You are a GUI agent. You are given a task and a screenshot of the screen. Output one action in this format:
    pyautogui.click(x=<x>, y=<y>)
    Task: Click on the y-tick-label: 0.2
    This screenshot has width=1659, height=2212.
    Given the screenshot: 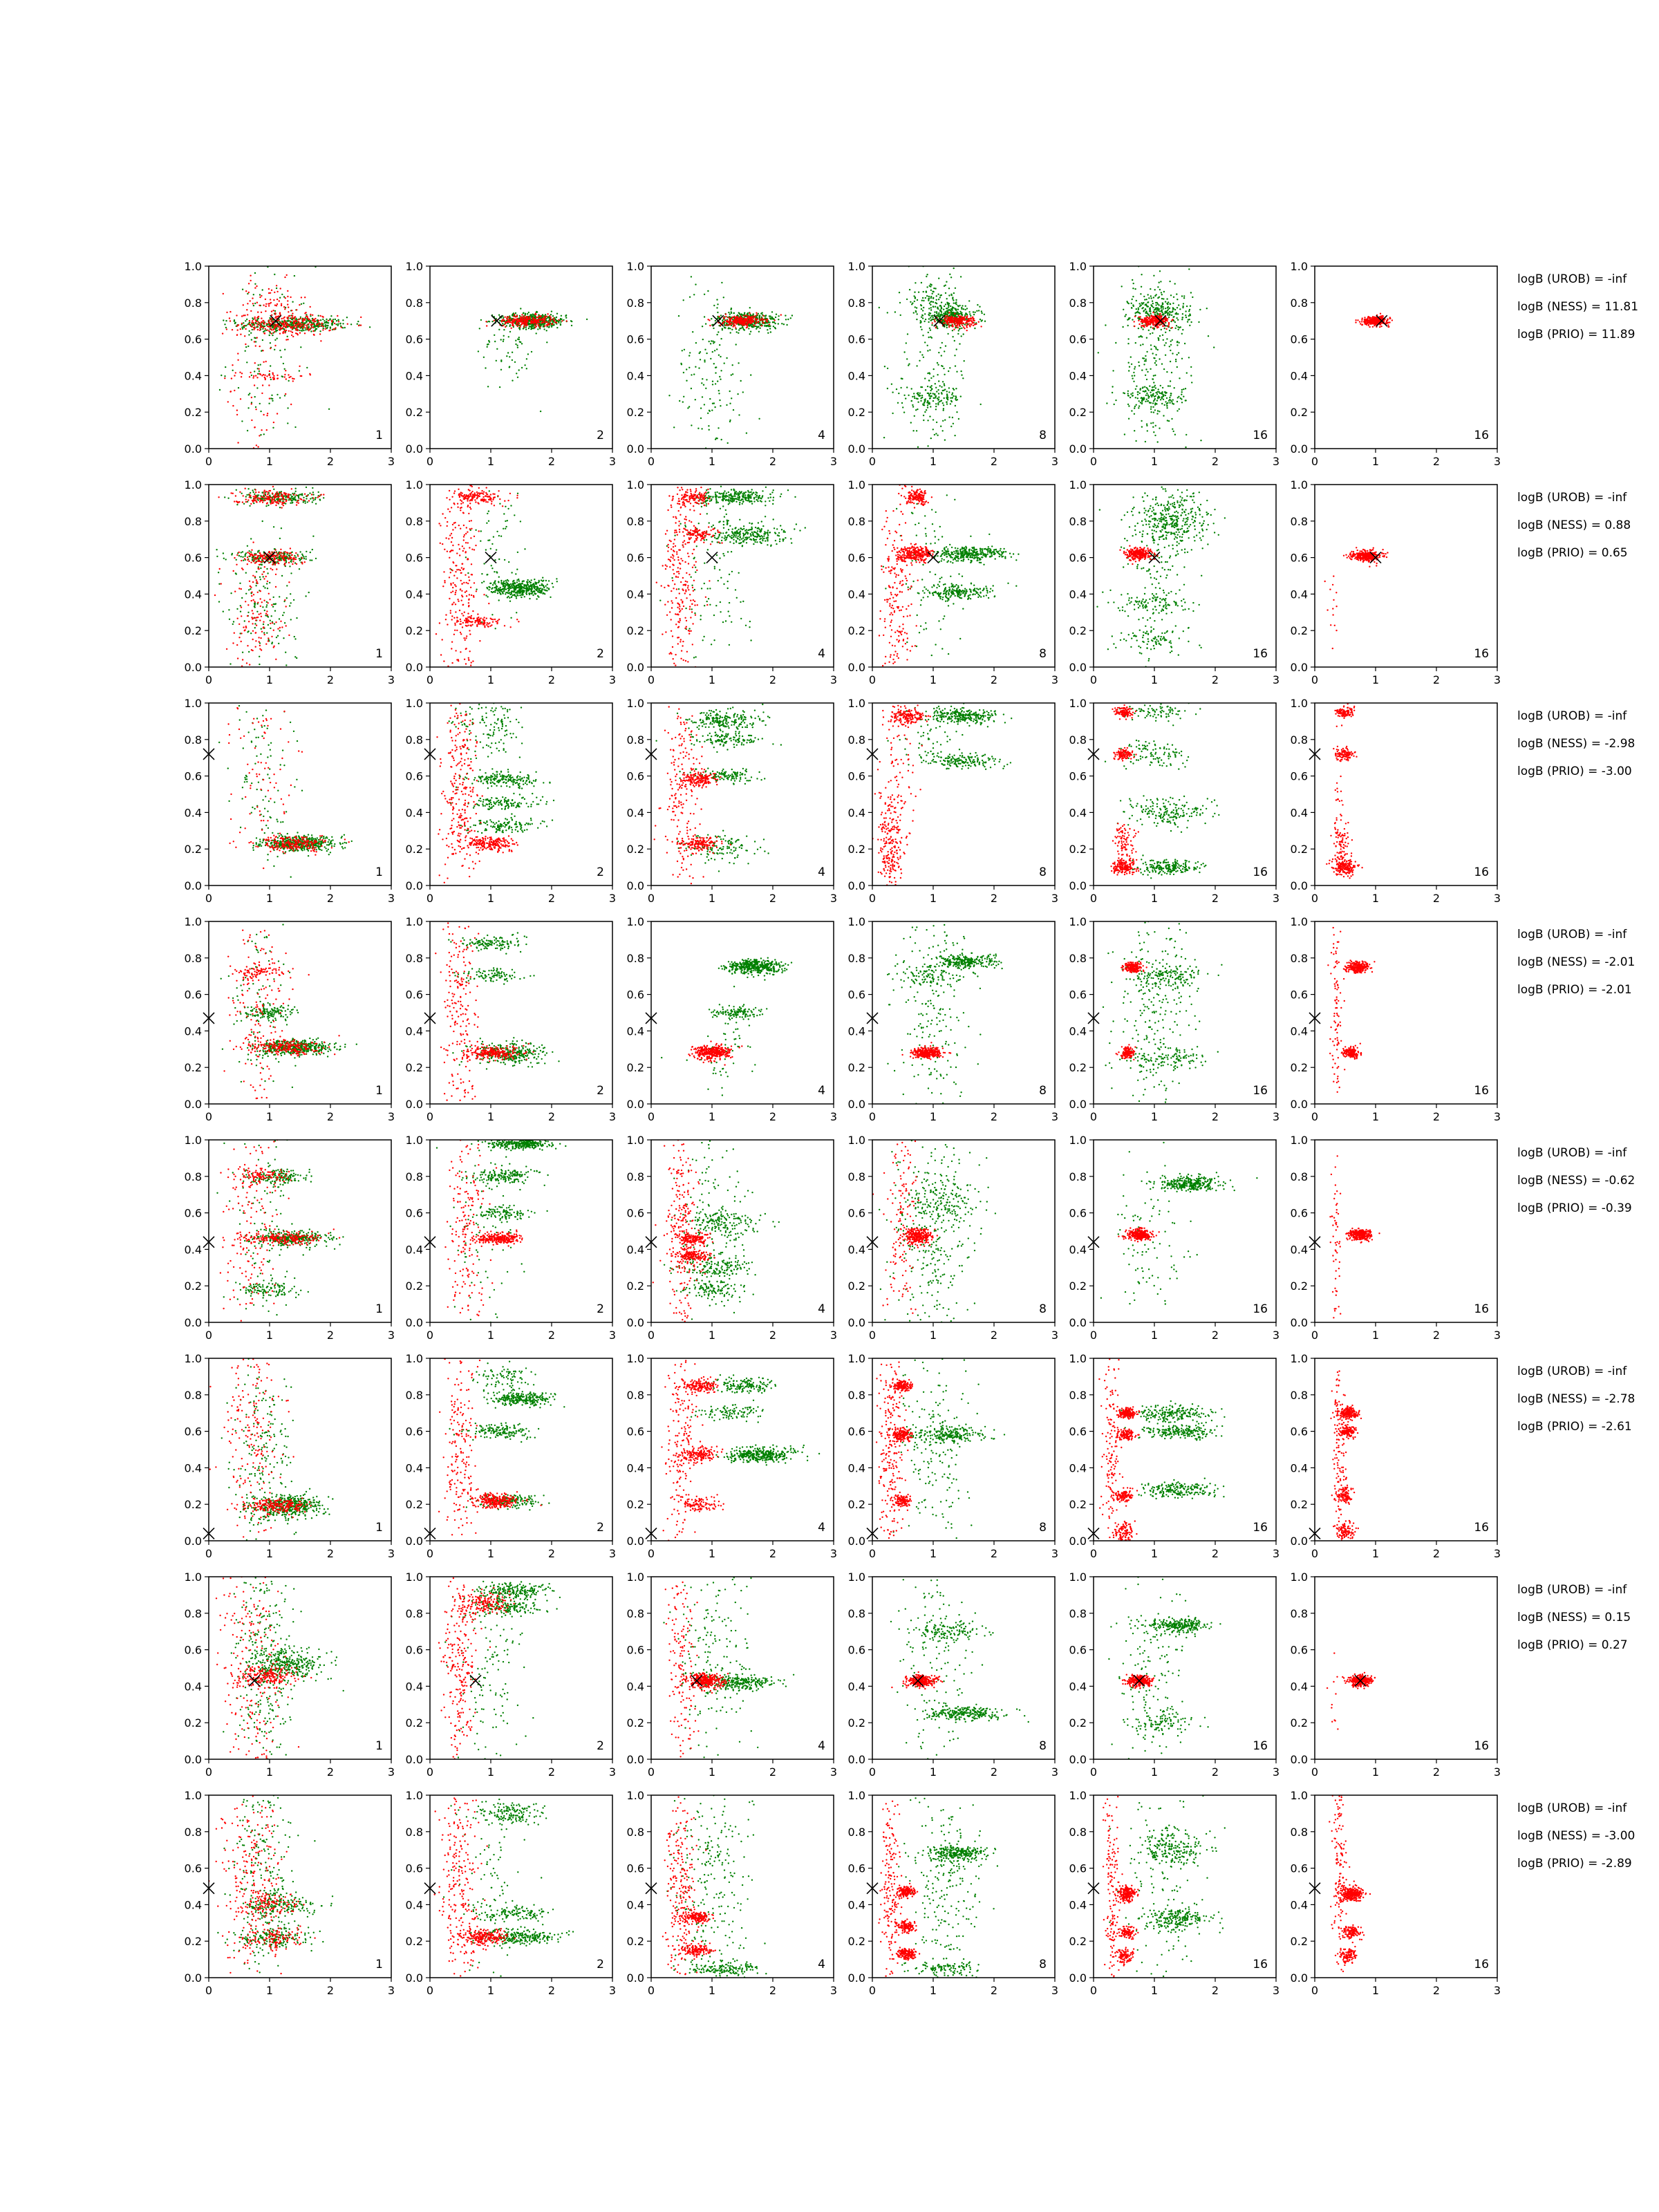 What is the action you would take?
    pyautogui.click(x=636, y=412)
    